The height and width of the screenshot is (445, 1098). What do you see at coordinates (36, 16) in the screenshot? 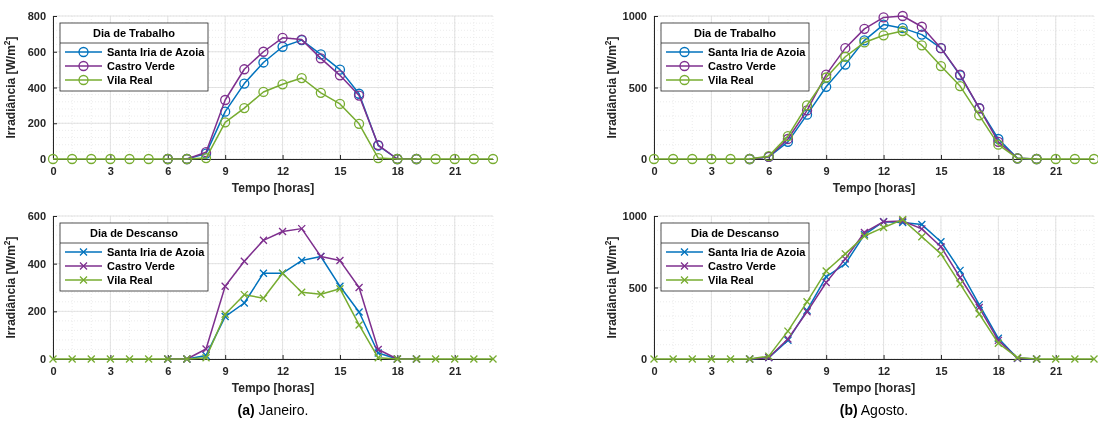
I see `y-tick-label: 800` at bounding box center [36, 16].